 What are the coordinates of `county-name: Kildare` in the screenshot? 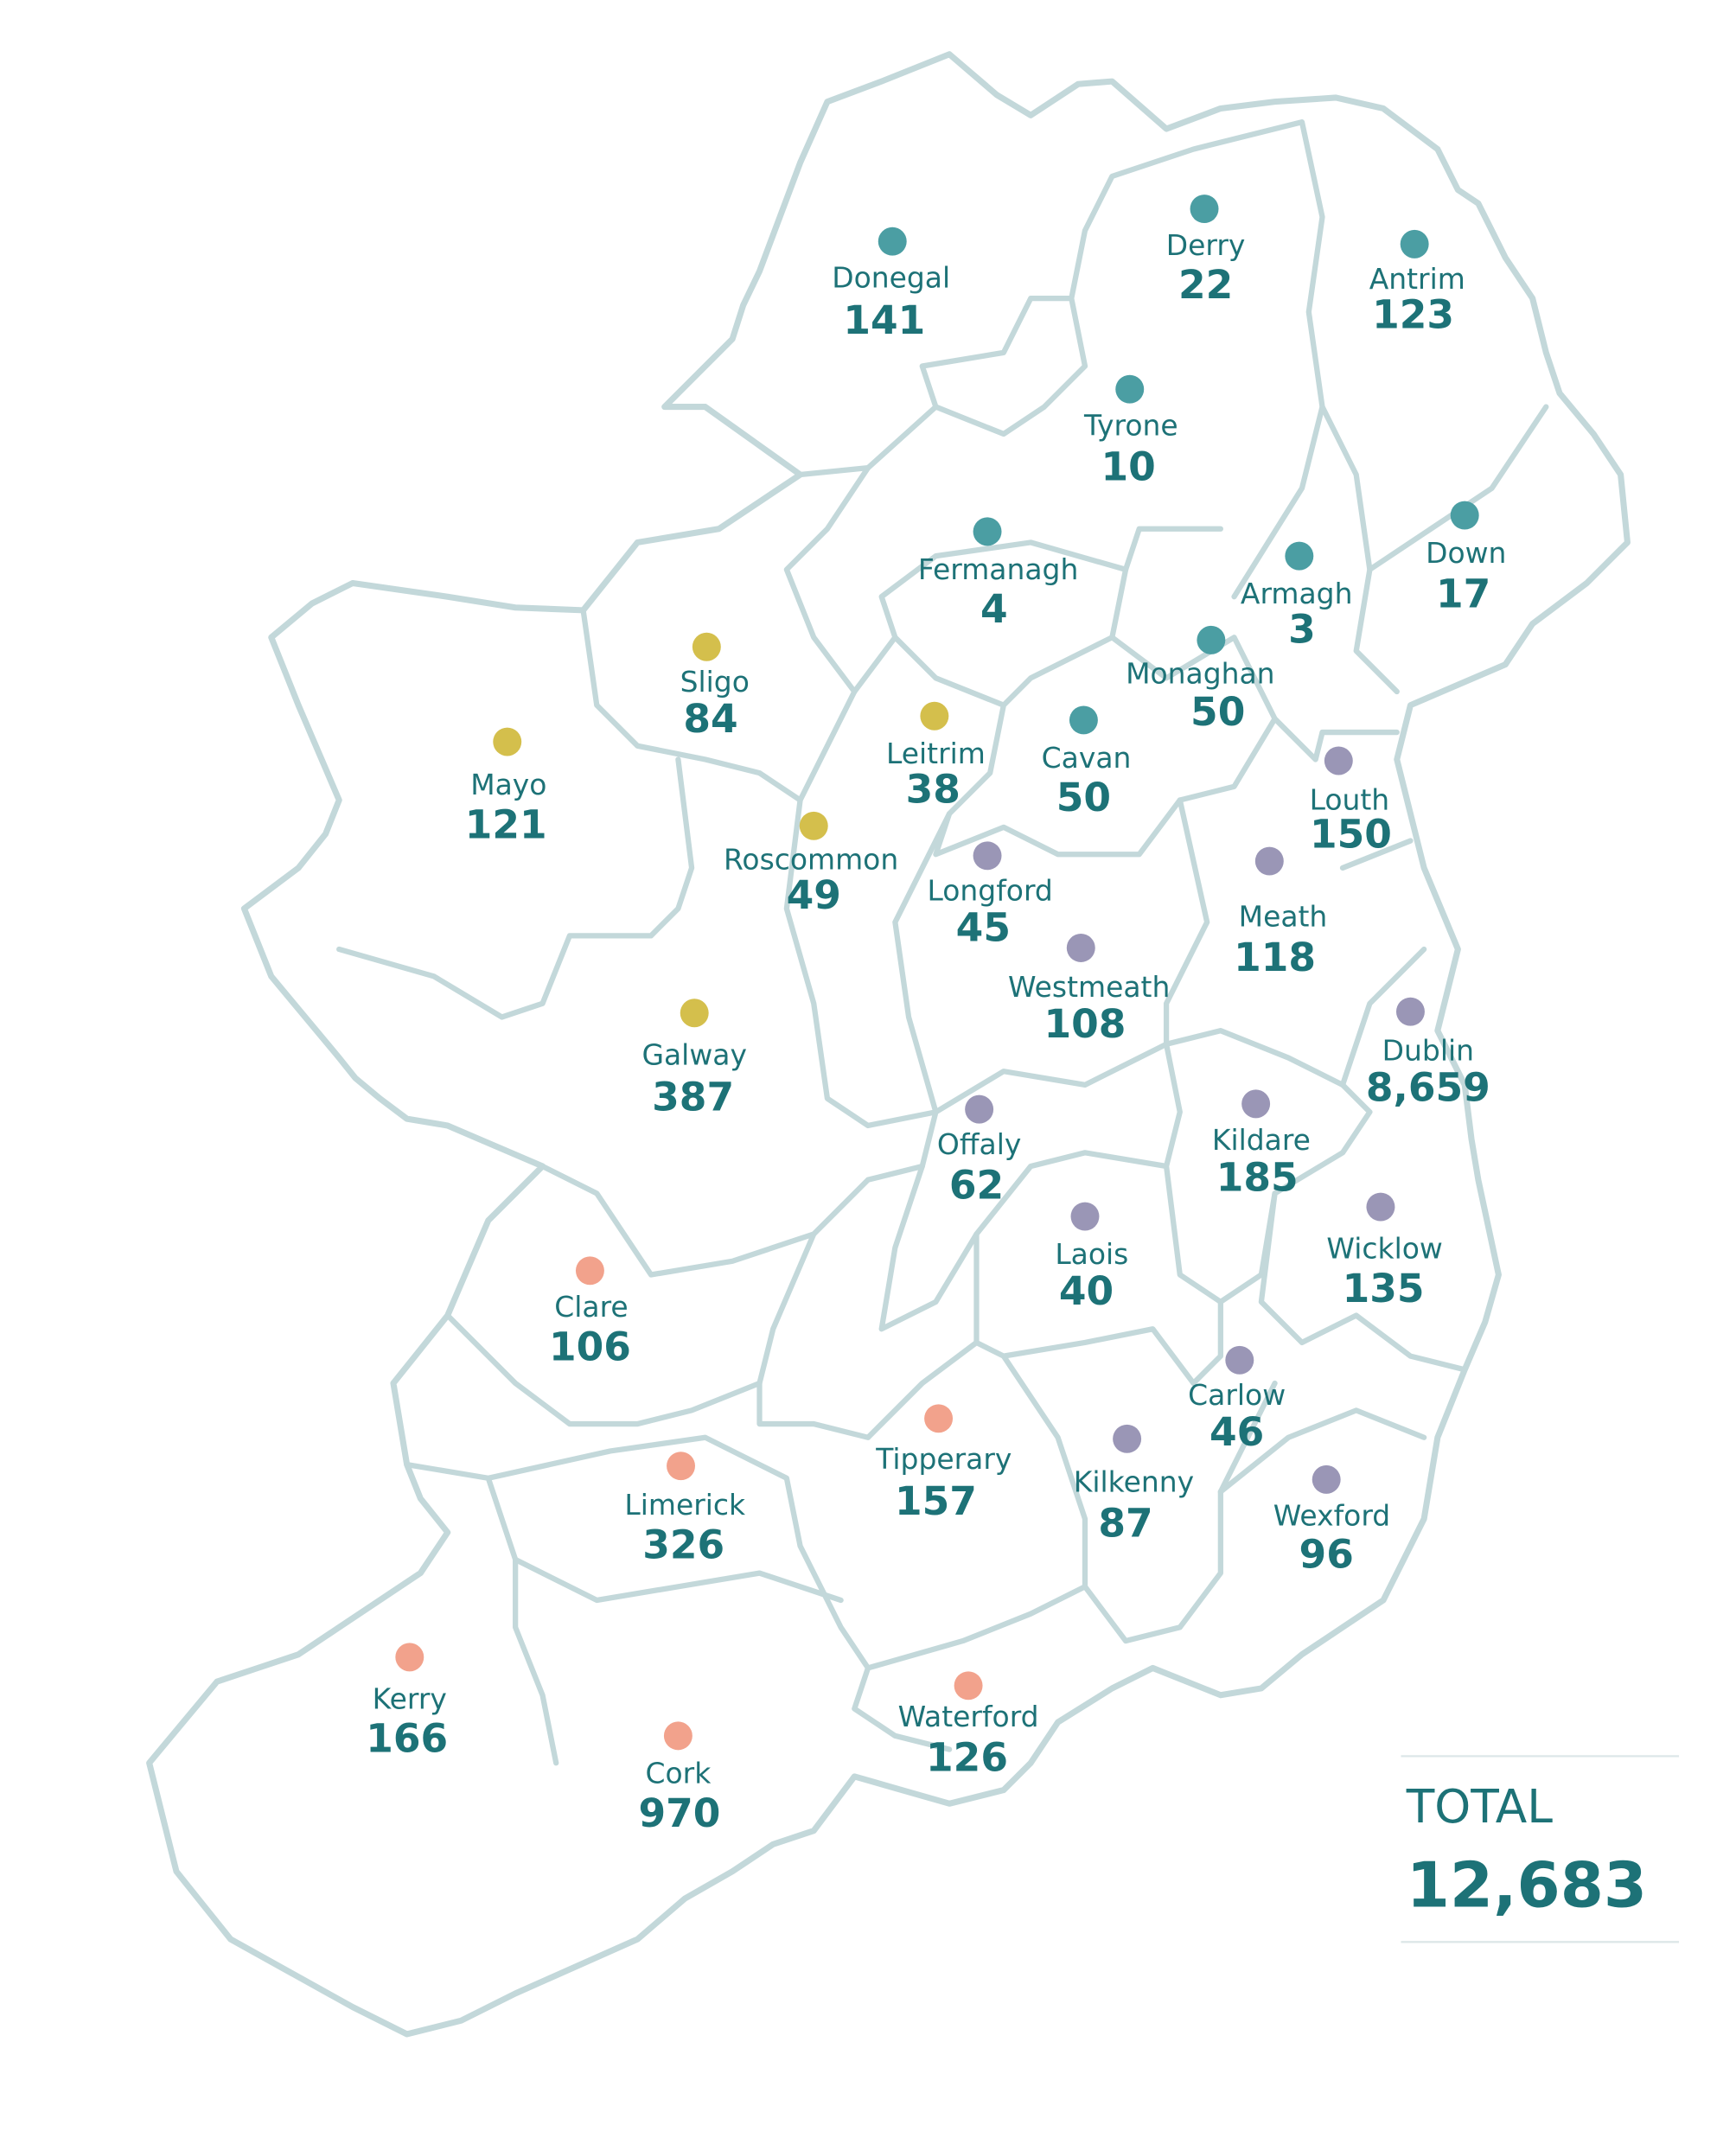 It's located at (1261, 1140).